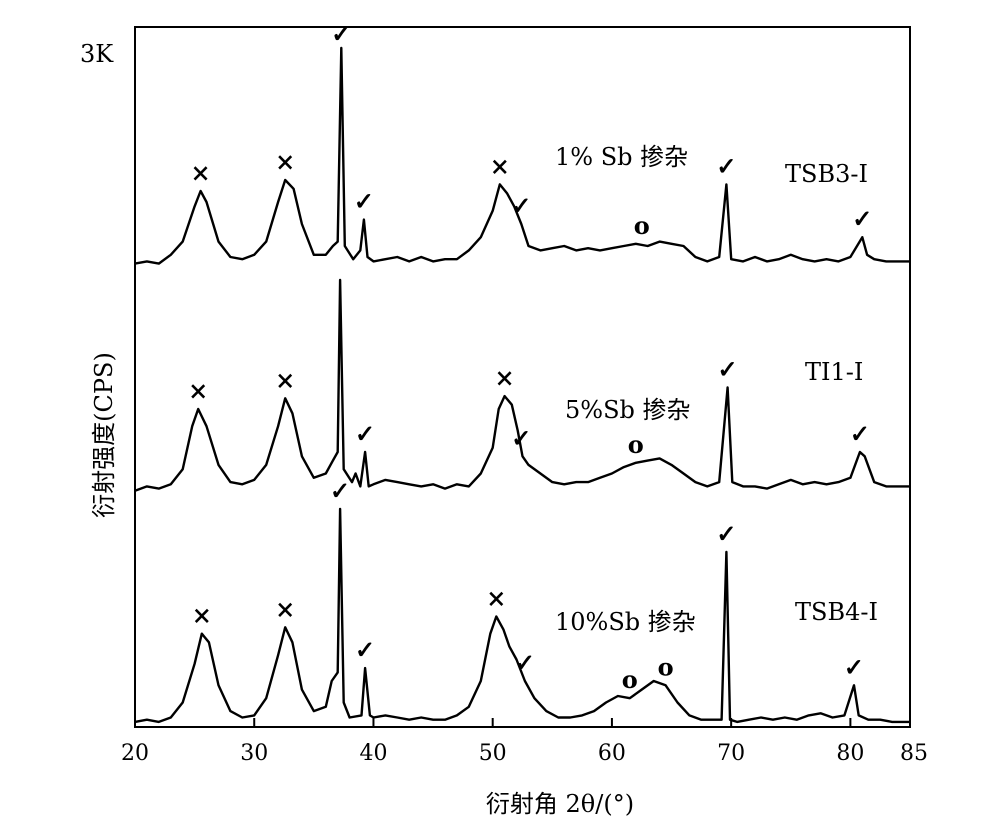  Describe the element at coordinates (254, 753) in the screenshot. I see `x-tick-label: 30` at that location.